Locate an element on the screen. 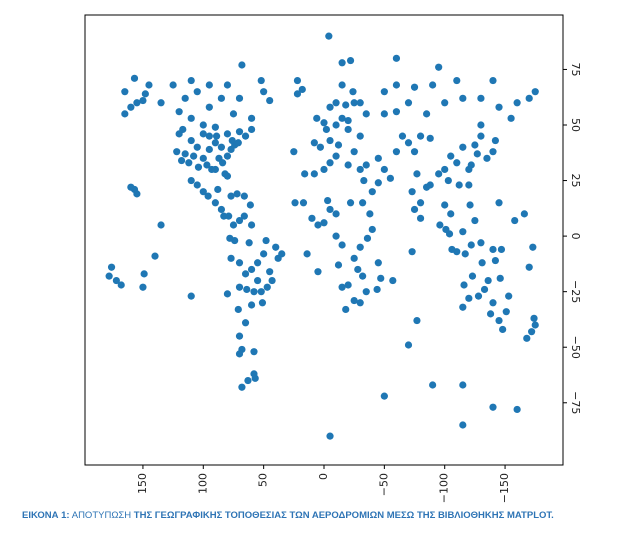  x-tick-label: 50 is located at coordinates (263, 480).